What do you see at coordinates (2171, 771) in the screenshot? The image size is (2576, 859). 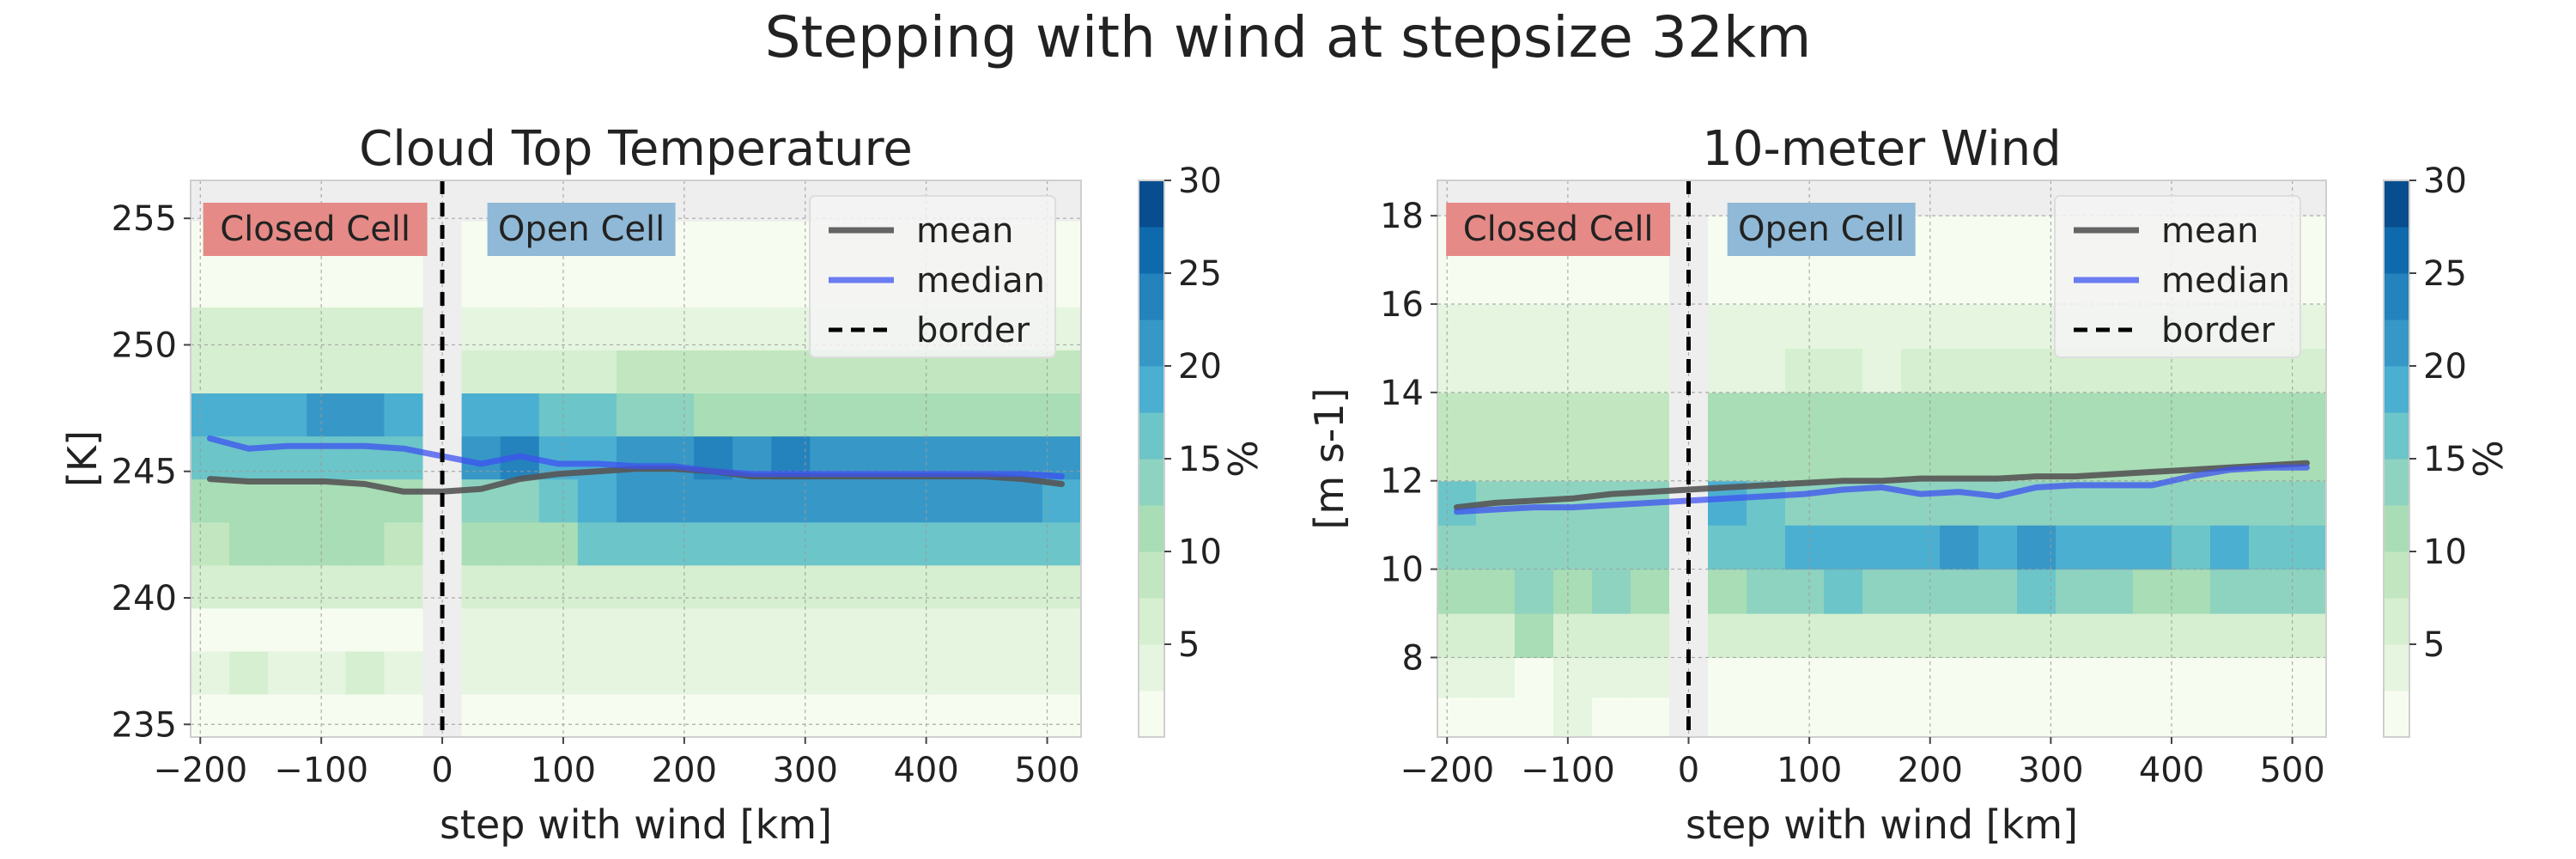 I see `x-tick-label: 400` at bounding box center [2171, 771].